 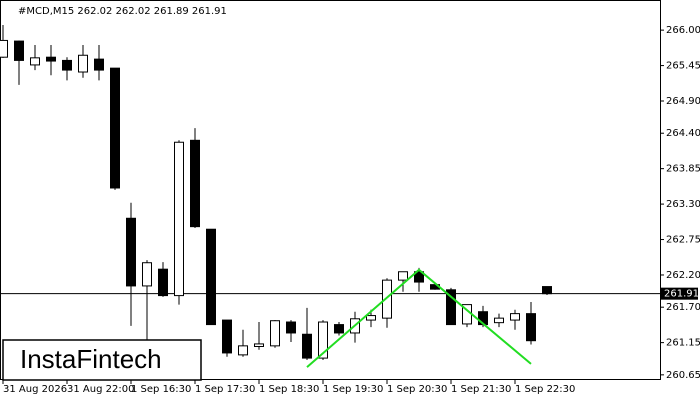 I want to click on x-tick-label: 1 Sep 17:30, so click(x=225, y=389).